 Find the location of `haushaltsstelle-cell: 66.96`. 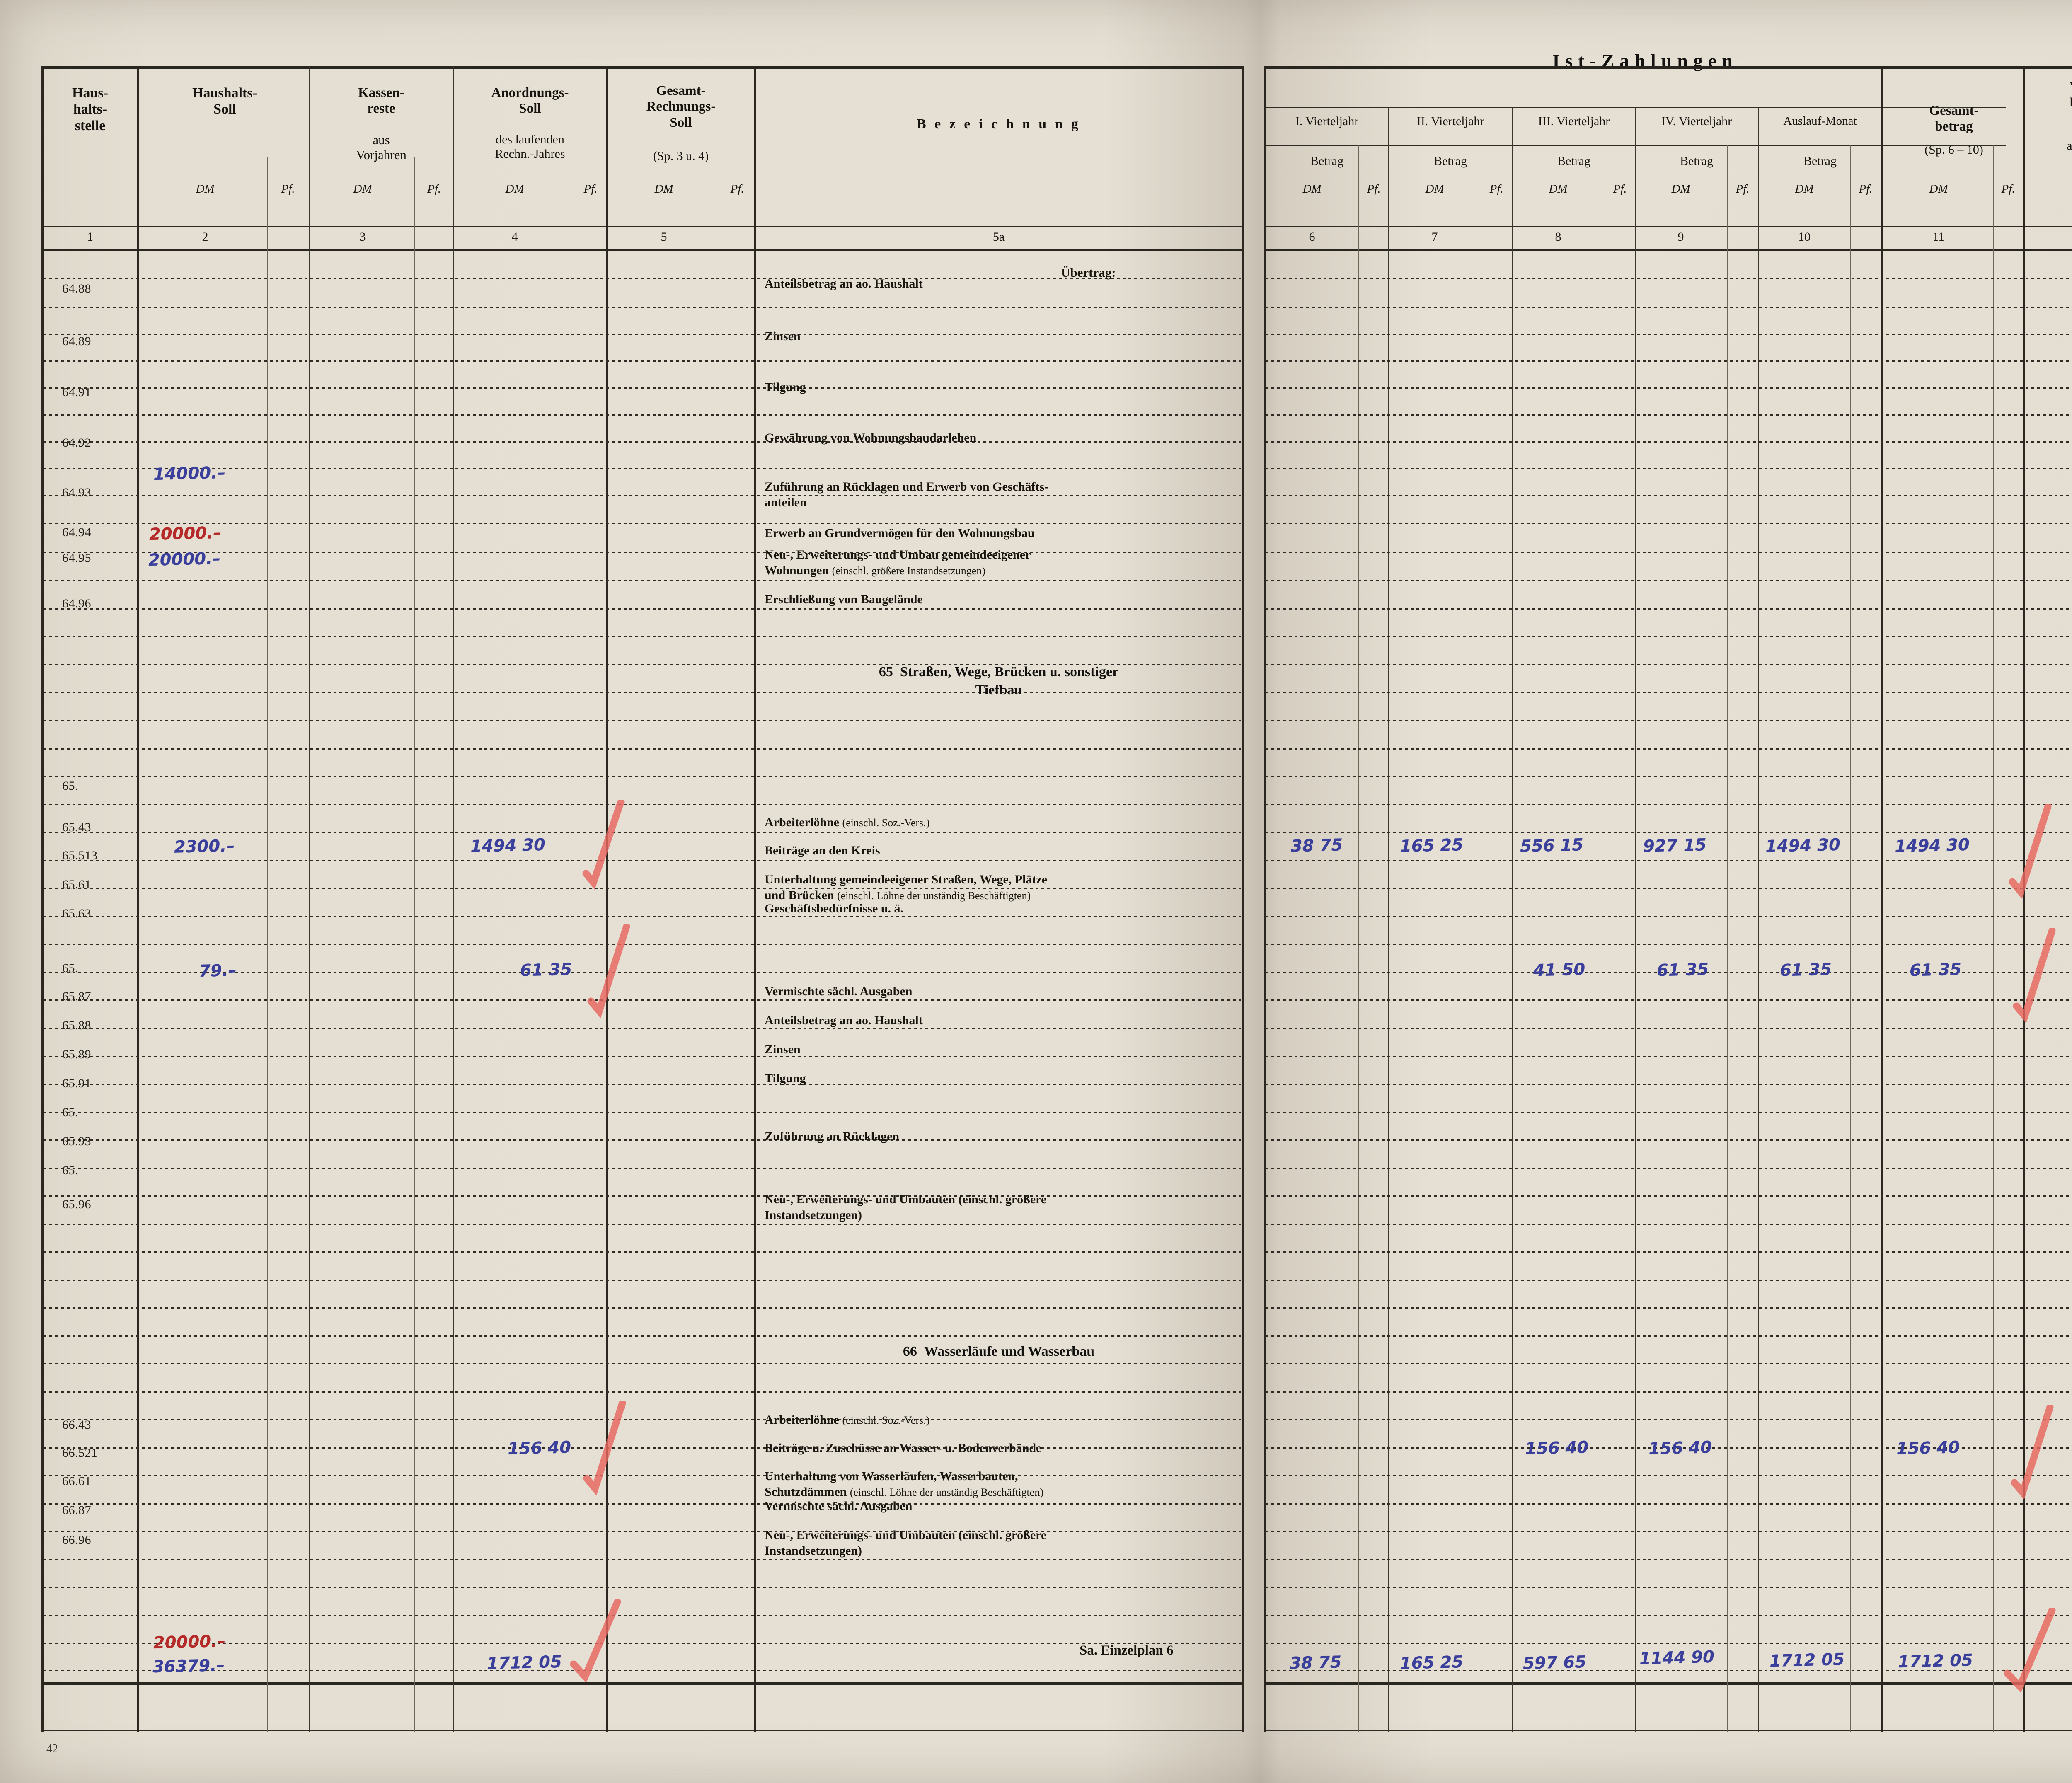

haushaltsstelle-cell: 66.96 is located at coordinates (76, 1540).